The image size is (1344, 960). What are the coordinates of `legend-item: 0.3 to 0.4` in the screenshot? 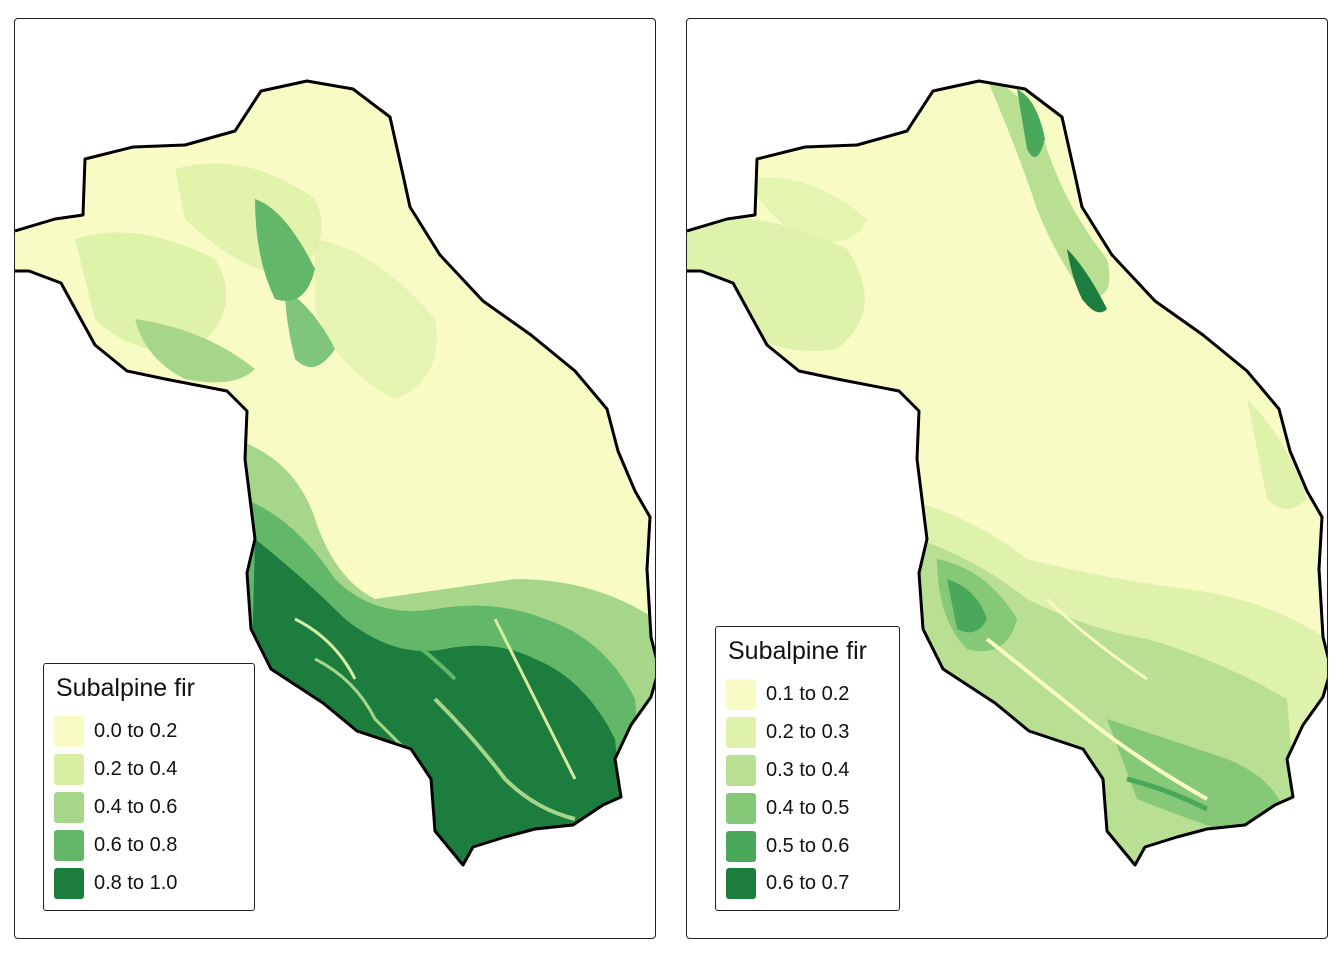 It's located at (806, 771).